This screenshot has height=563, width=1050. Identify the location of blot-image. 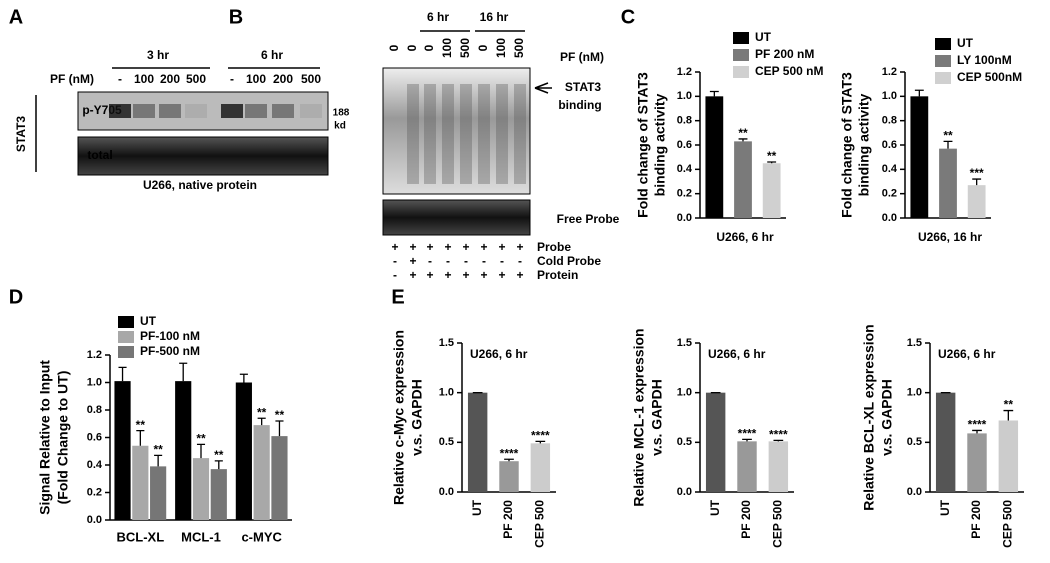
(203, 156).